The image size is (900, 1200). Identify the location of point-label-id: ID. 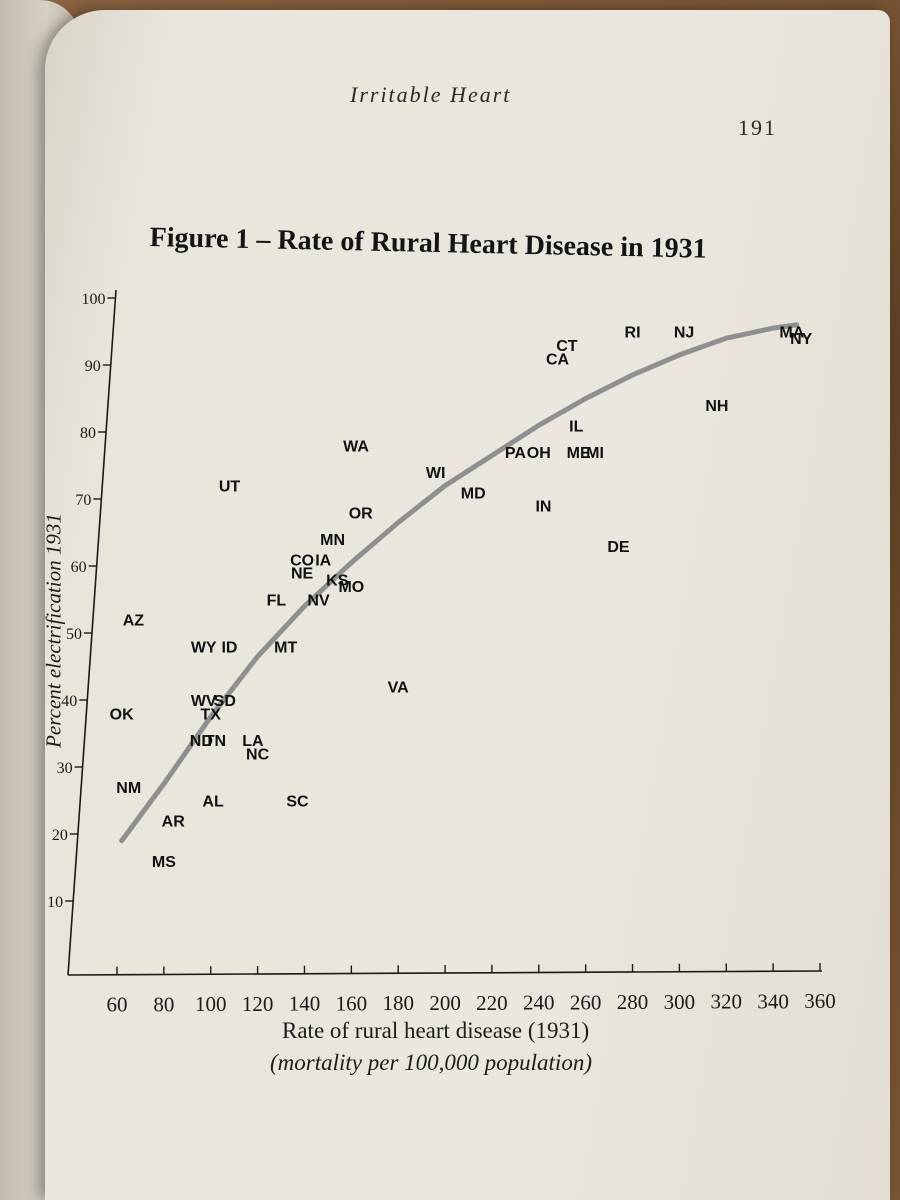
(229, 647).